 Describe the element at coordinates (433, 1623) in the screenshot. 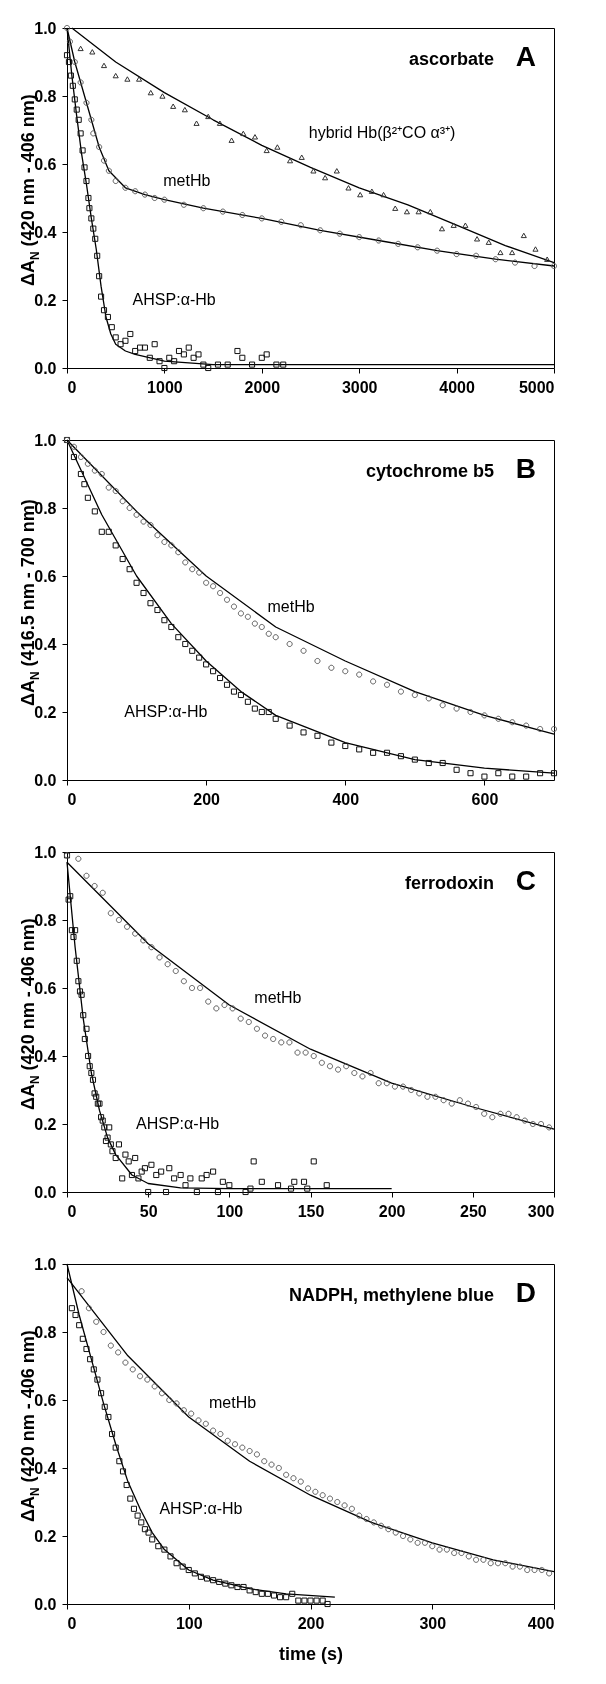

I see `x-tick-label: 300` at that location.